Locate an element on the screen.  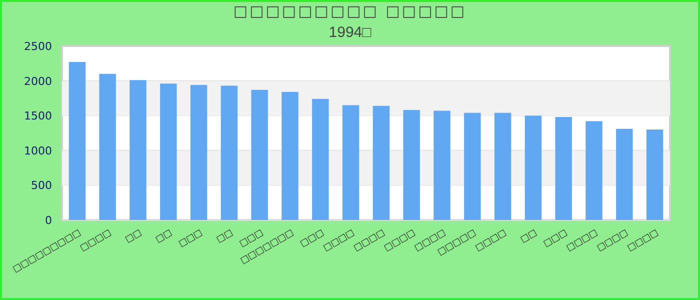
y-tick-label: 2500 is located at coordinates (38, 46).